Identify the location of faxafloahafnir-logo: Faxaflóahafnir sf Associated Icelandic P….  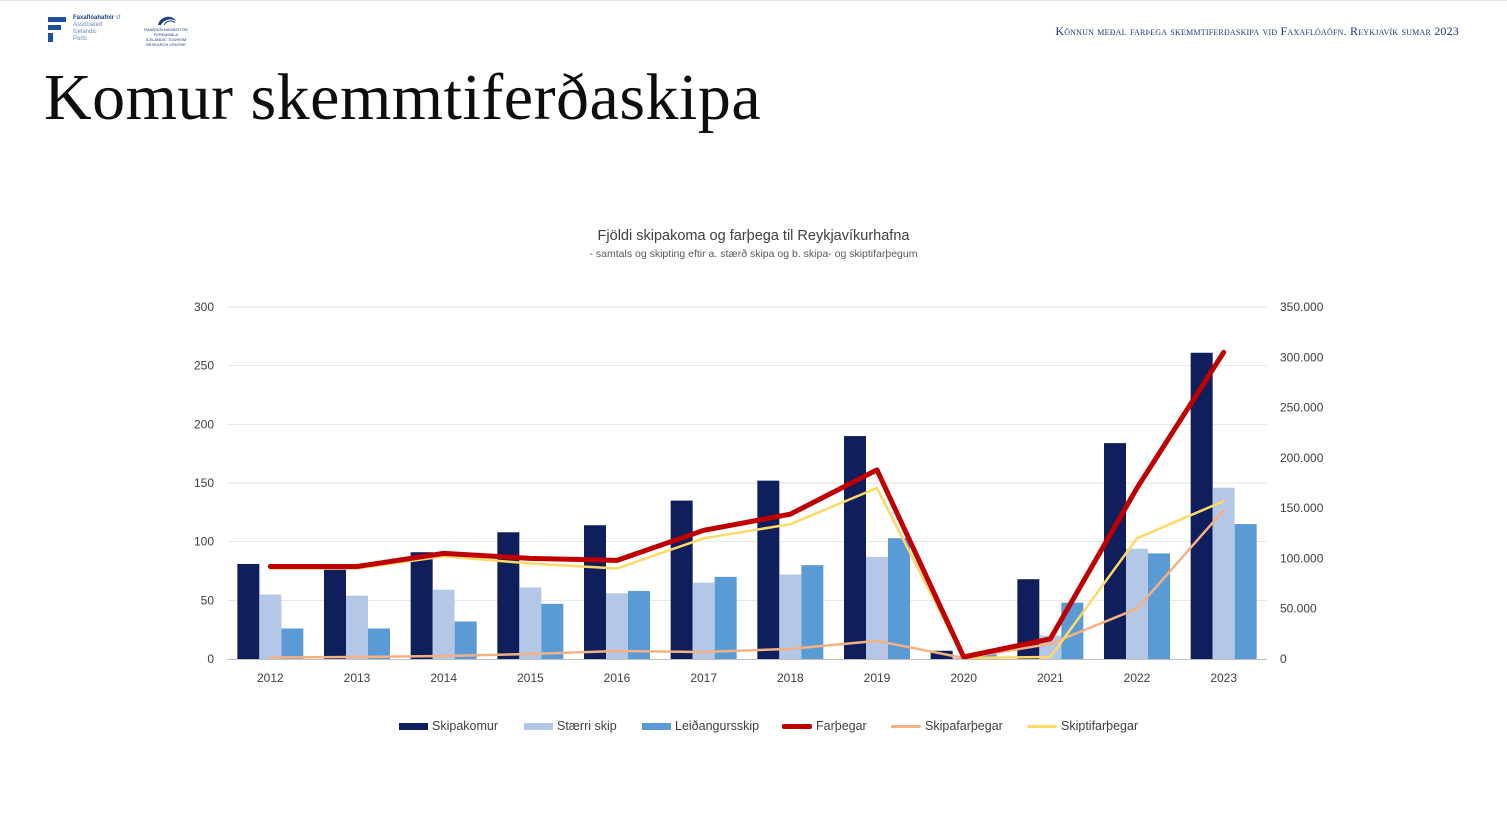
(87, 30).